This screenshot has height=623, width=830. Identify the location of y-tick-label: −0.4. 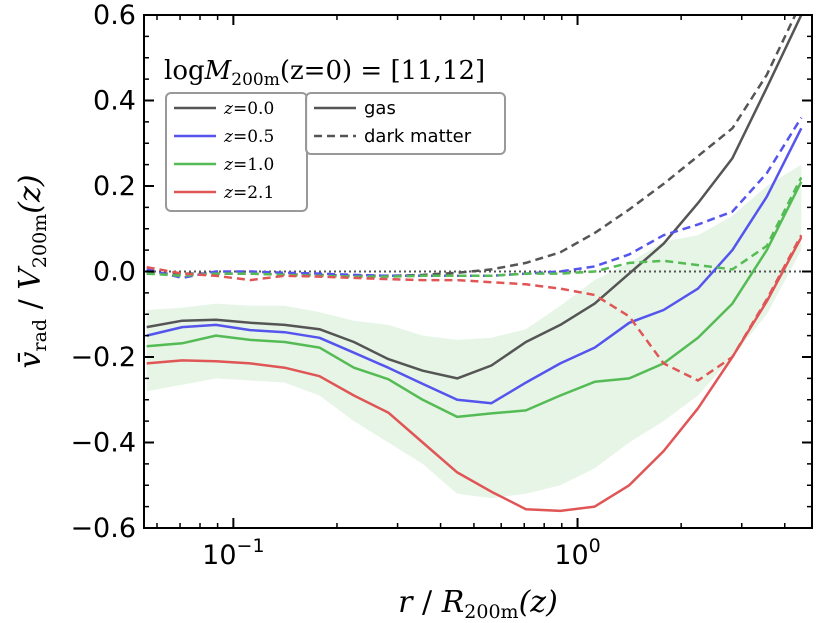
(103, 443).